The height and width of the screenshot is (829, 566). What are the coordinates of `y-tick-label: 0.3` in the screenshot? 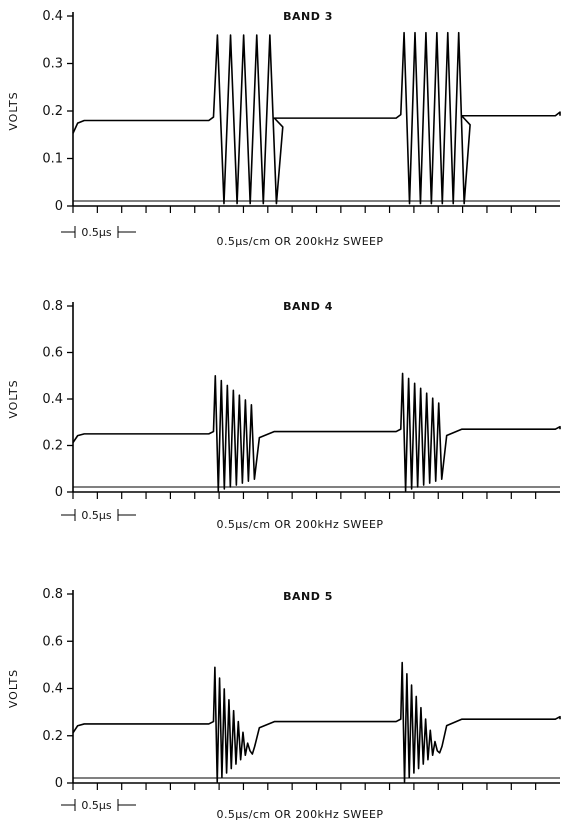 It's located at (52, 64).